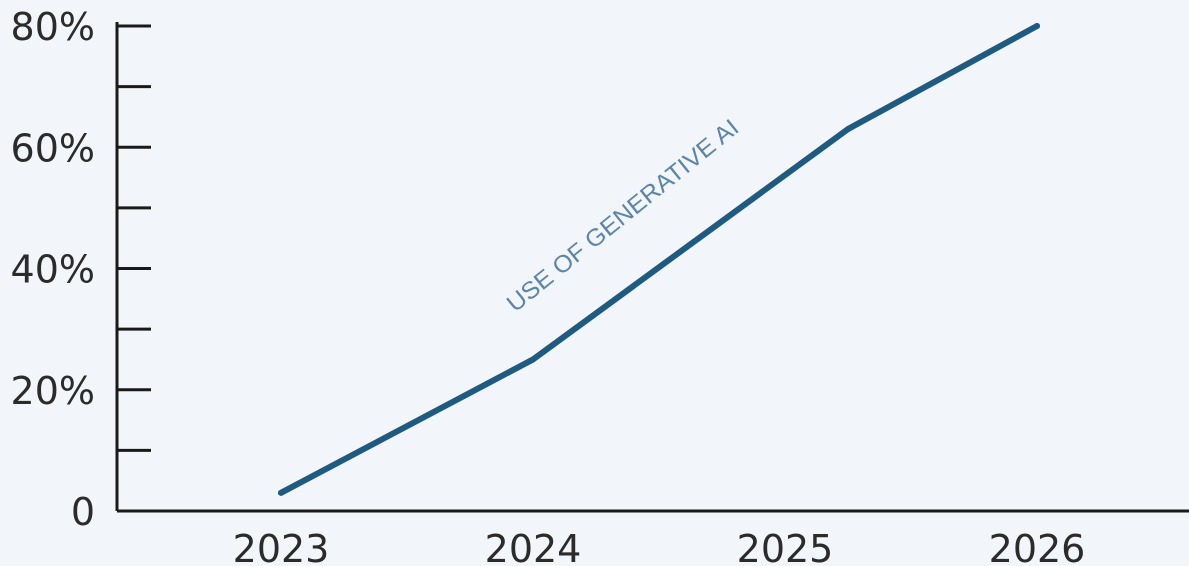  What do you see at coordinates (134, 238) in the screenshot?
I see `y-axis-ticks` at bounding box center [134, 238].